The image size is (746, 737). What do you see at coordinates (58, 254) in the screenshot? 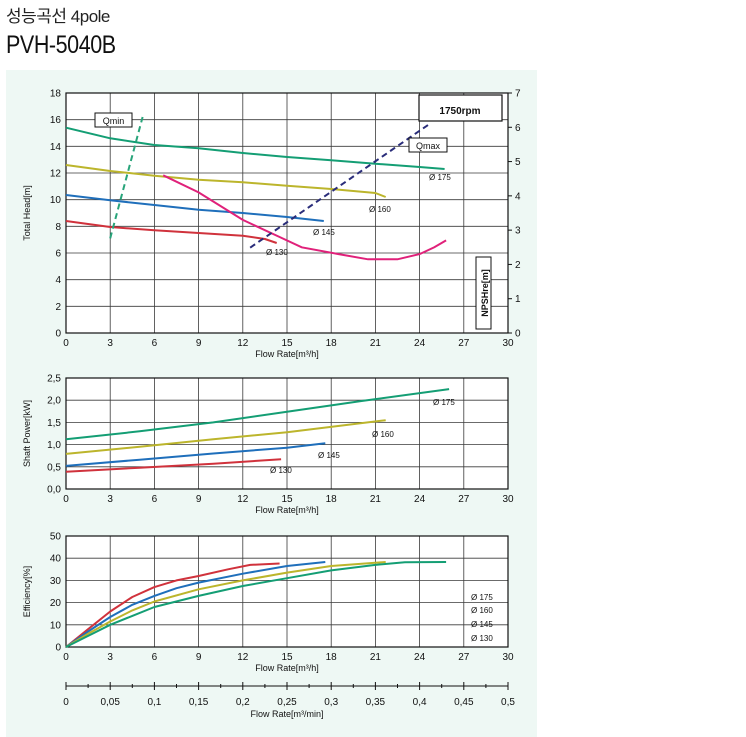
I see `head-ytick-label: 6` at bounding box center [58, 254].